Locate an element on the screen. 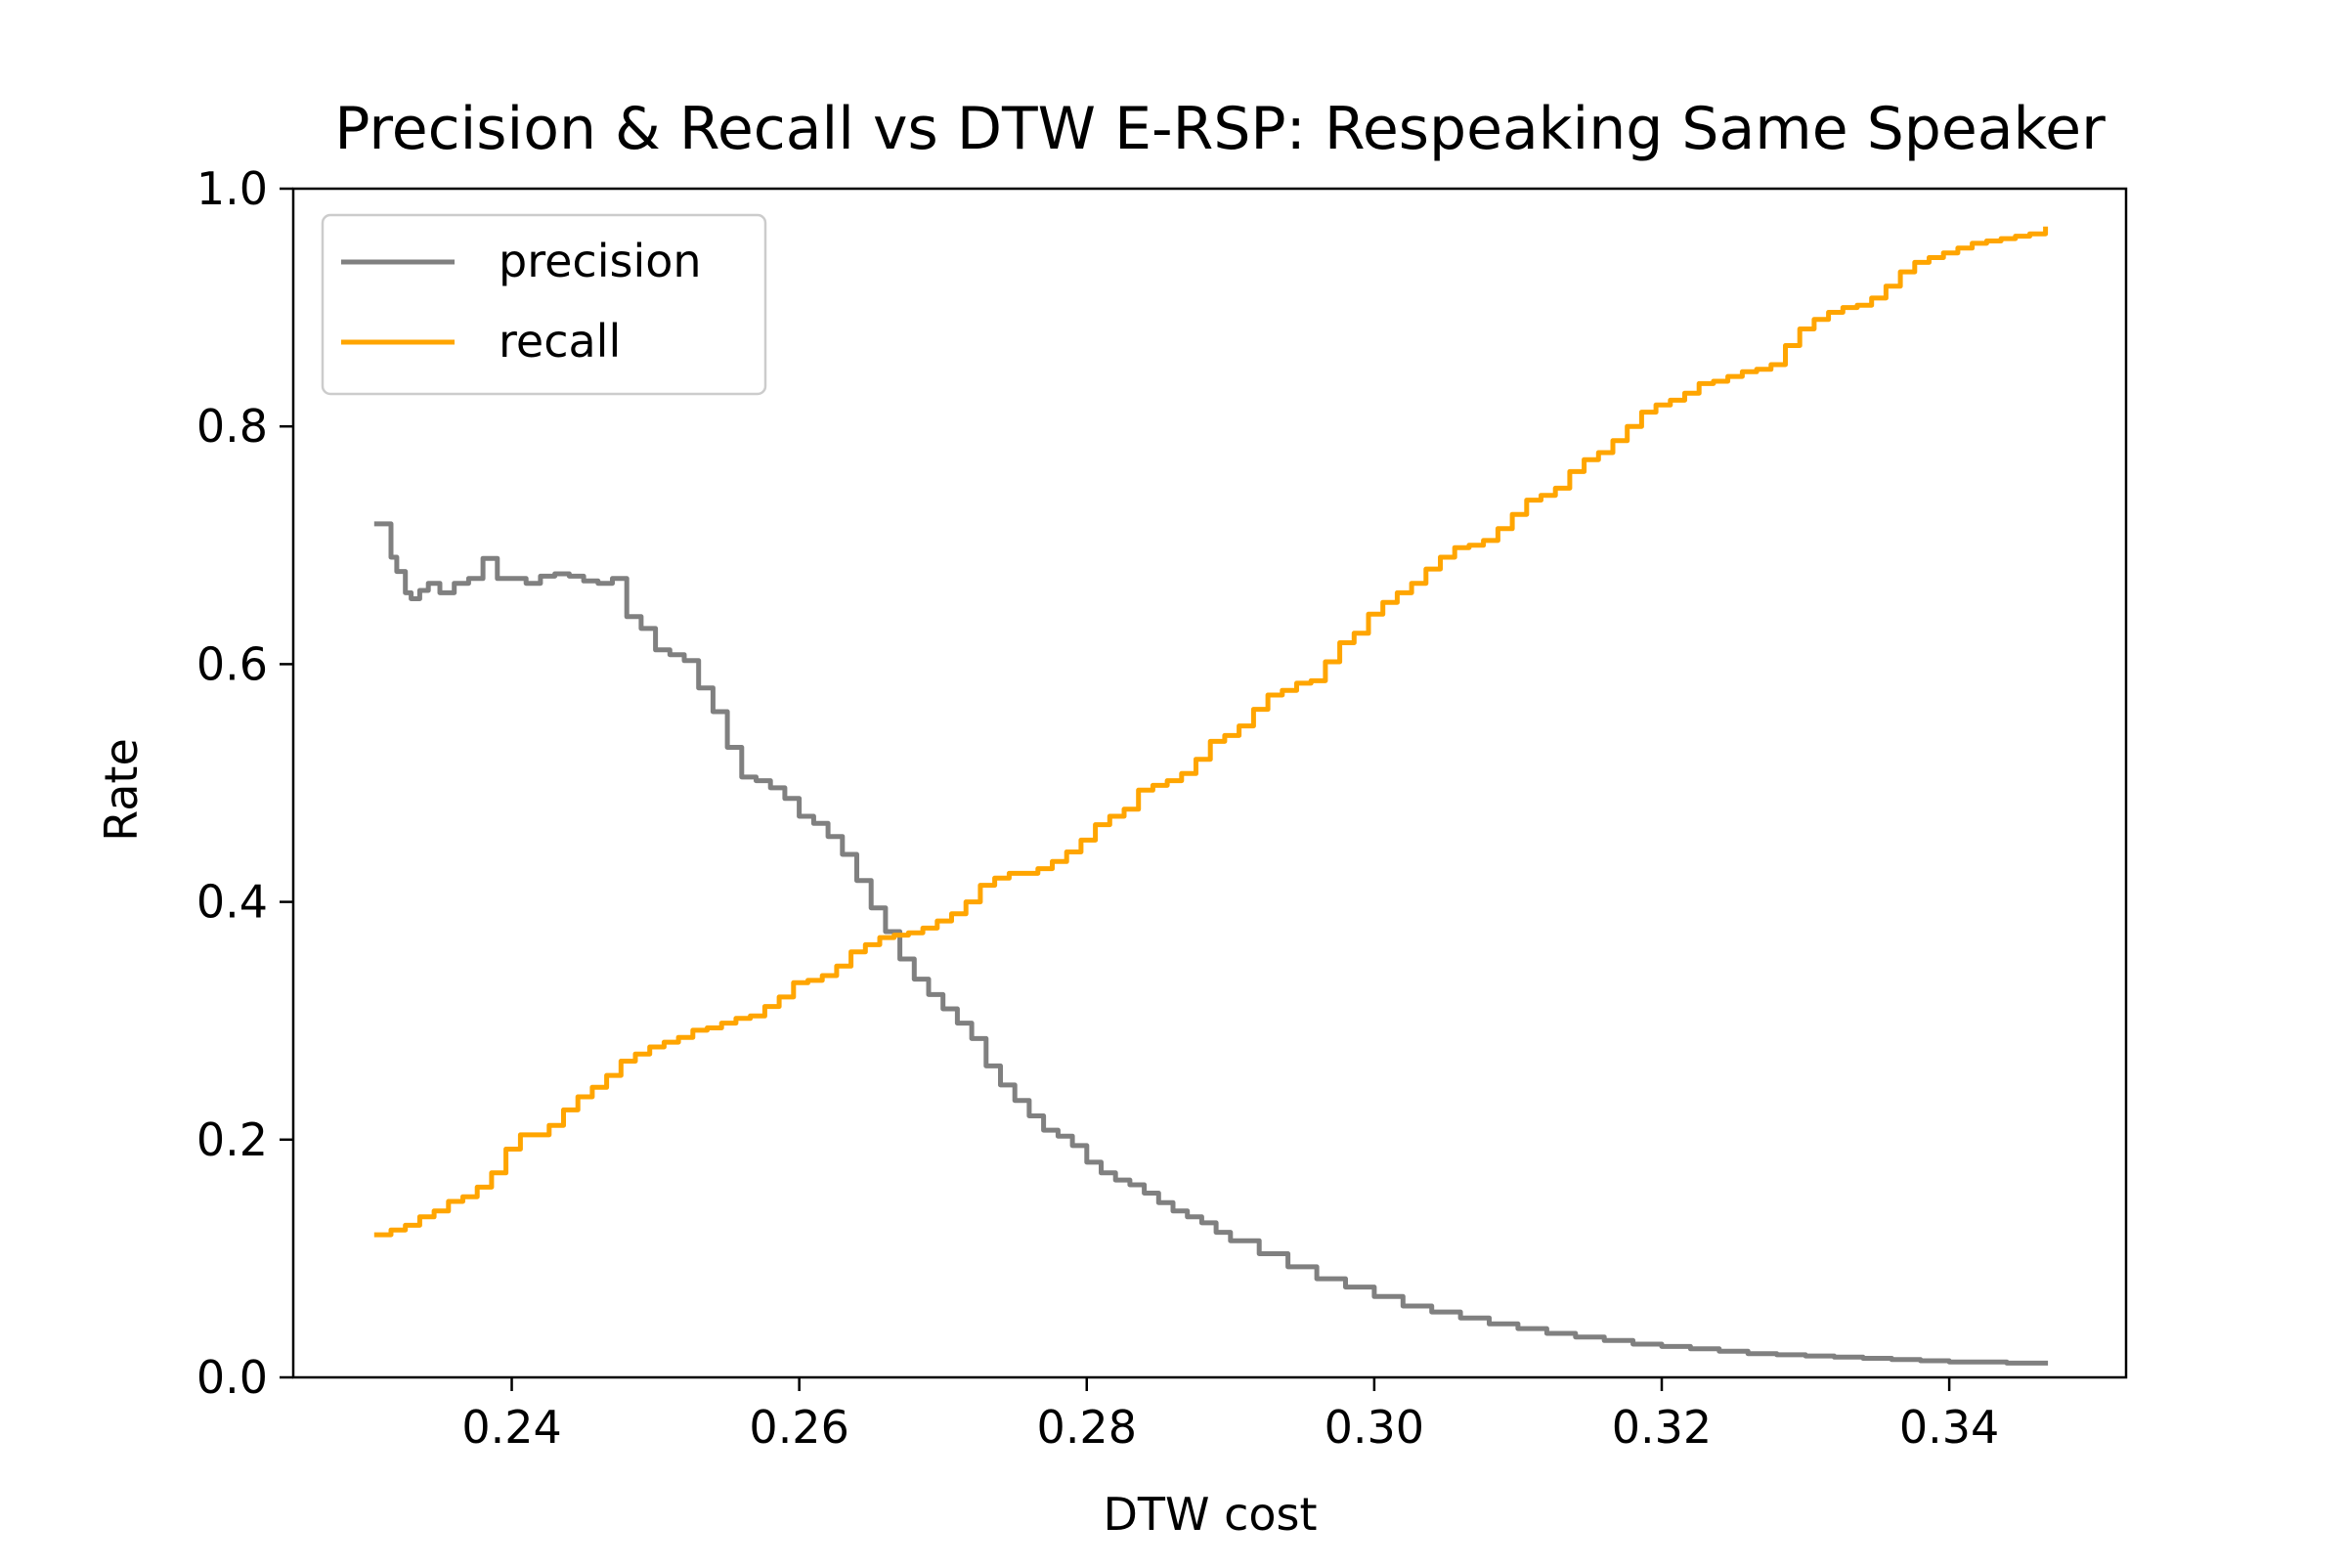 Image resolution: width=2346 pixels, height=1568 pixels. legend: precision recall is located at coordinates (544, 304).